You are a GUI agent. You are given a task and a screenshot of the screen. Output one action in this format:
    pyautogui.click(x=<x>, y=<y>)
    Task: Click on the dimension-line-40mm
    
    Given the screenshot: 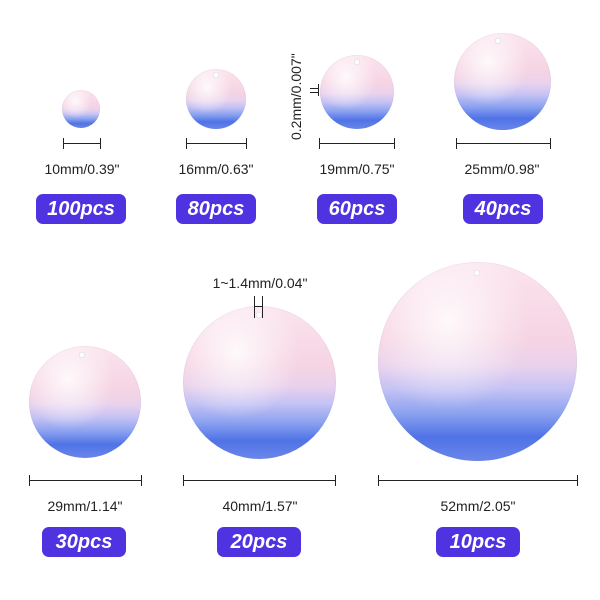 What is the action you would take?
    pyautogui.click(x=259, y=480)
    